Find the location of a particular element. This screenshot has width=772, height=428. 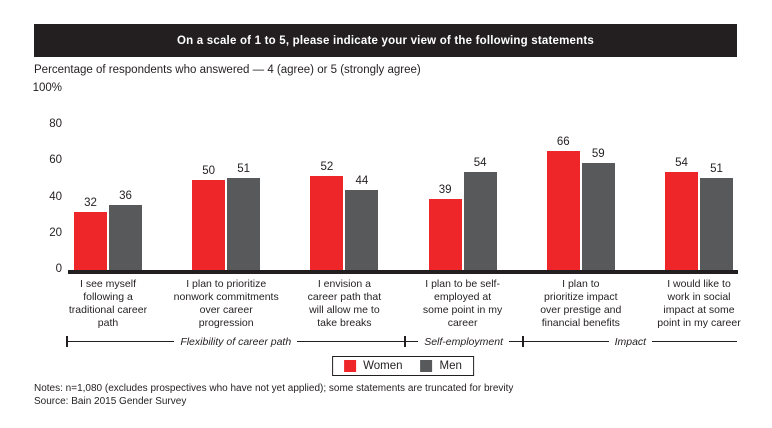

legend-label: Men is located at coordinates (450, 366).